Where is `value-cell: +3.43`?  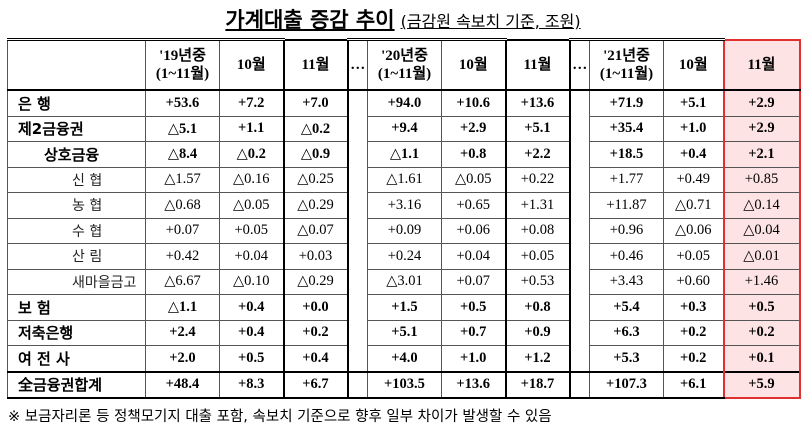
value-cell: +3.43 is located at coordinates (626, 281).